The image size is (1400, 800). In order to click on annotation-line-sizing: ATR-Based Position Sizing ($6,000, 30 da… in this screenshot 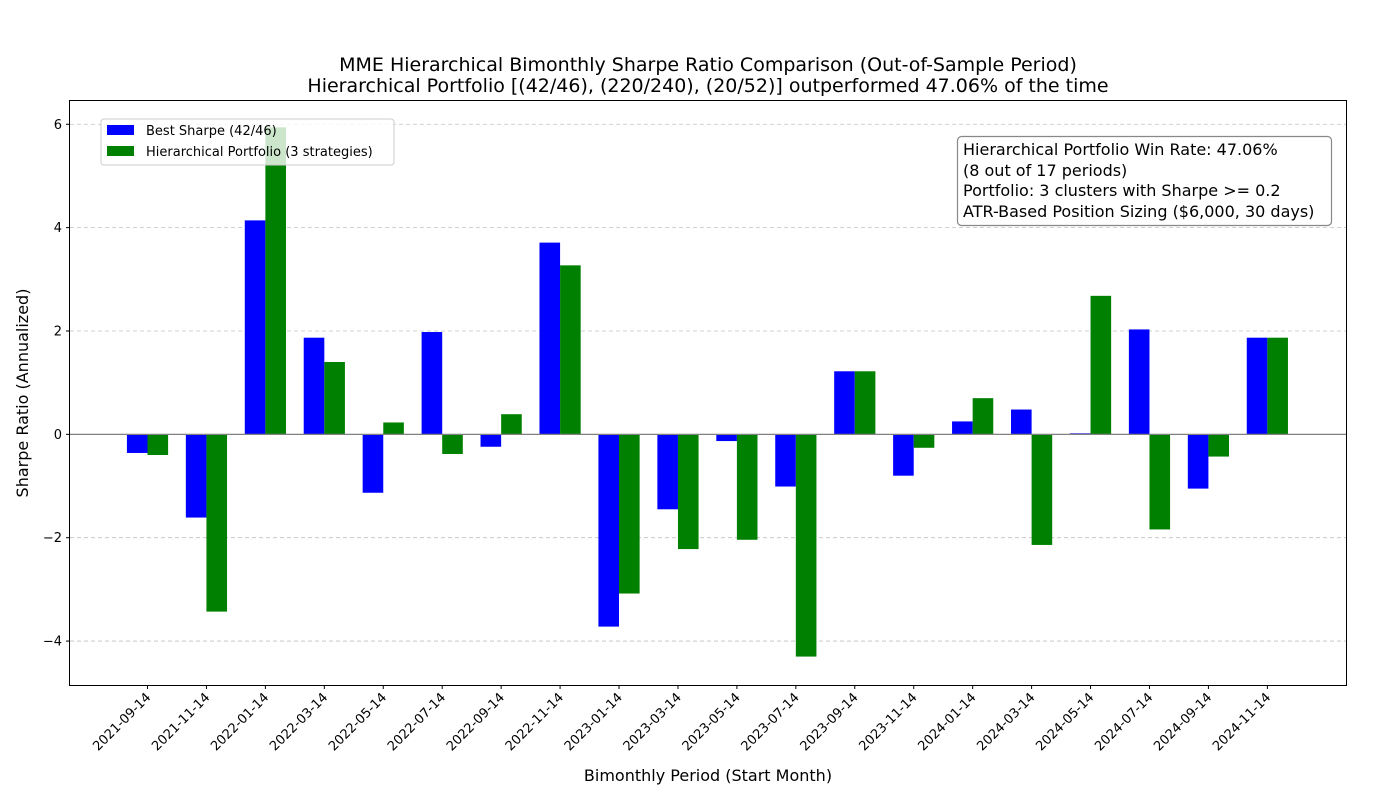, I will do `click(1138, 211)`.